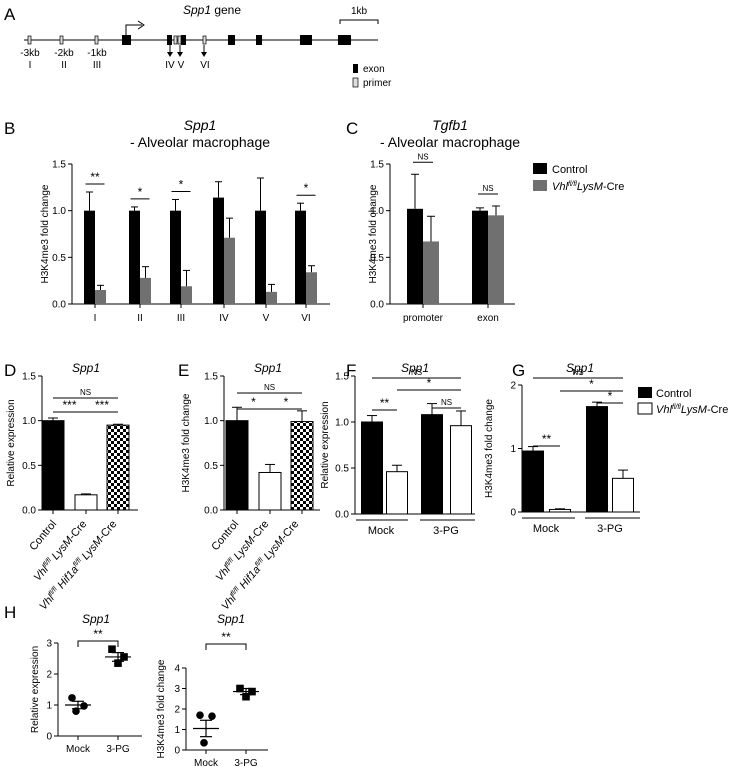  I want to click on chart-b-ylabel: H3K4me3 fold change, so click(45, 233).